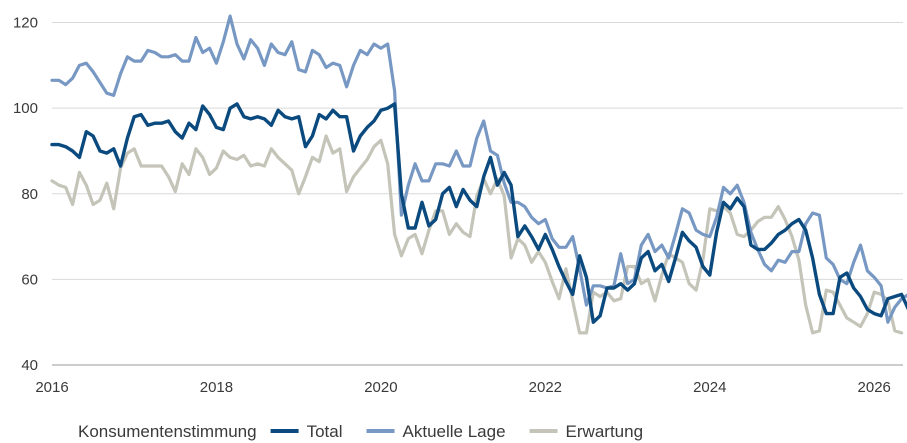  What do you see at coordinates (29, 194) in the screenshot?
I see `y-tick-label-80: 80` at bounding box center [29, 194].